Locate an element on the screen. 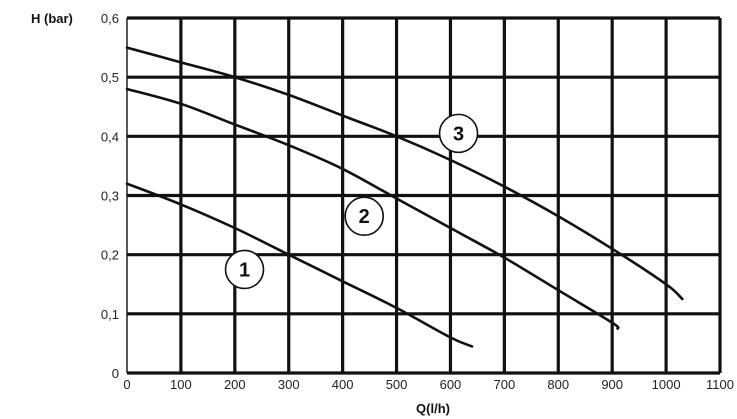 This screenshot has width=737, height=419. x-tick-label: 300 is located at coordinates (289, 384).